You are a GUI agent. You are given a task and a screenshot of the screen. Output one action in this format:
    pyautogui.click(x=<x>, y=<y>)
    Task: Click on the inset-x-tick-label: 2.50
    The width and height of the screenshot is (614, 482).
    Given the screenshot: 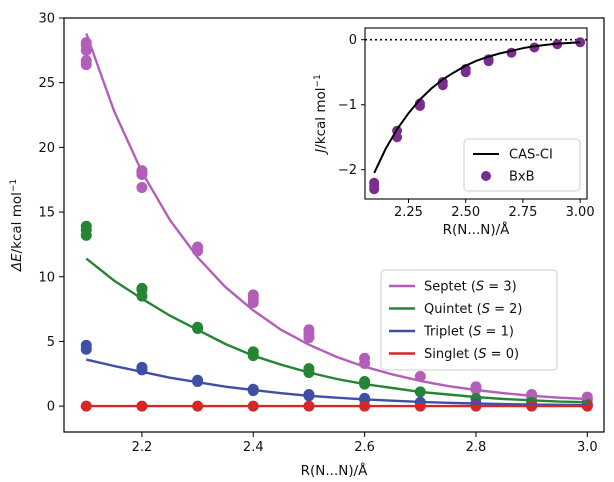 What is the action you would take?
    pyautogui.click(x=465, y=212)
    